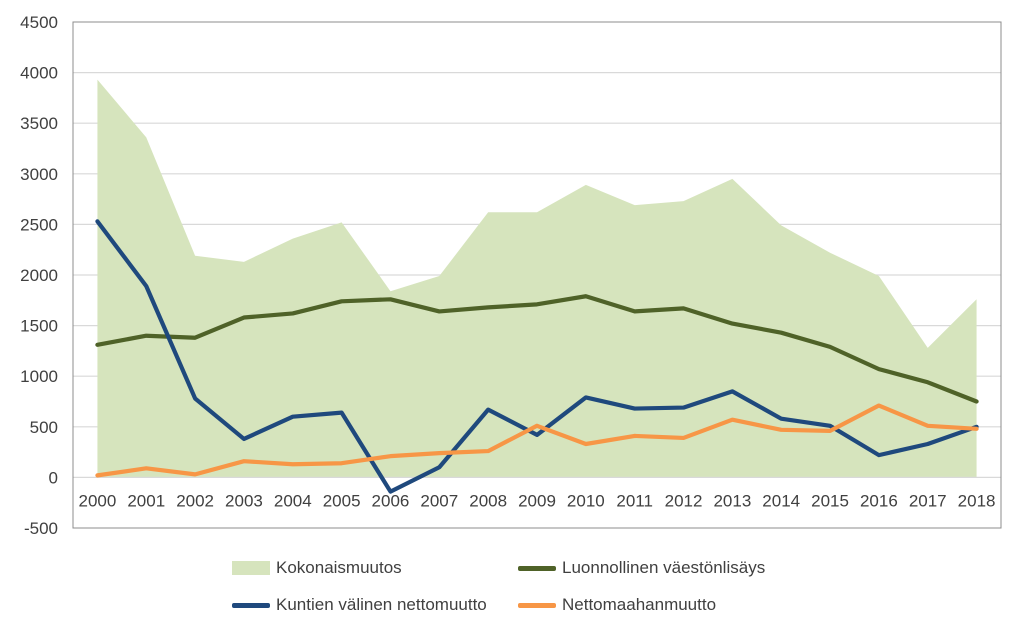 This screenshot has height=633, width=1024. I want to click on legend-label-luonnollinen: Luonnollinen väestönlisäys, so click(664, 567).